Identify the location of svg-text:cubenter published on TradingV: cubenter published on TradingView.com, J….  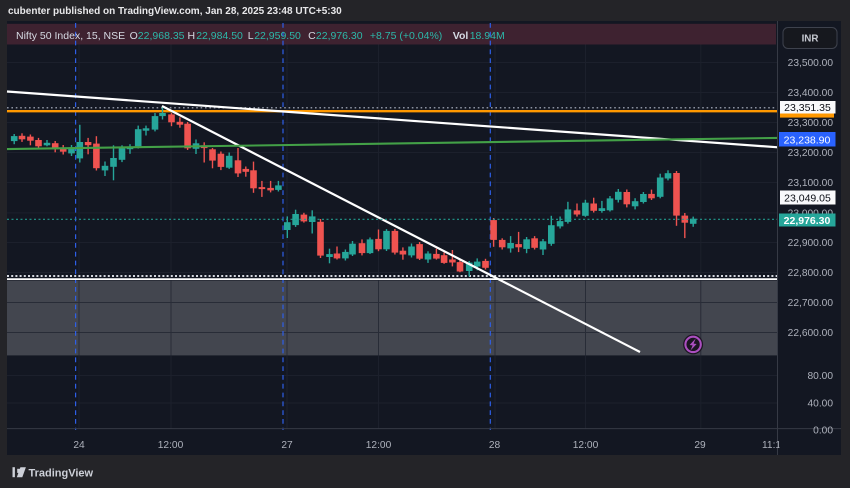
(175, 11).